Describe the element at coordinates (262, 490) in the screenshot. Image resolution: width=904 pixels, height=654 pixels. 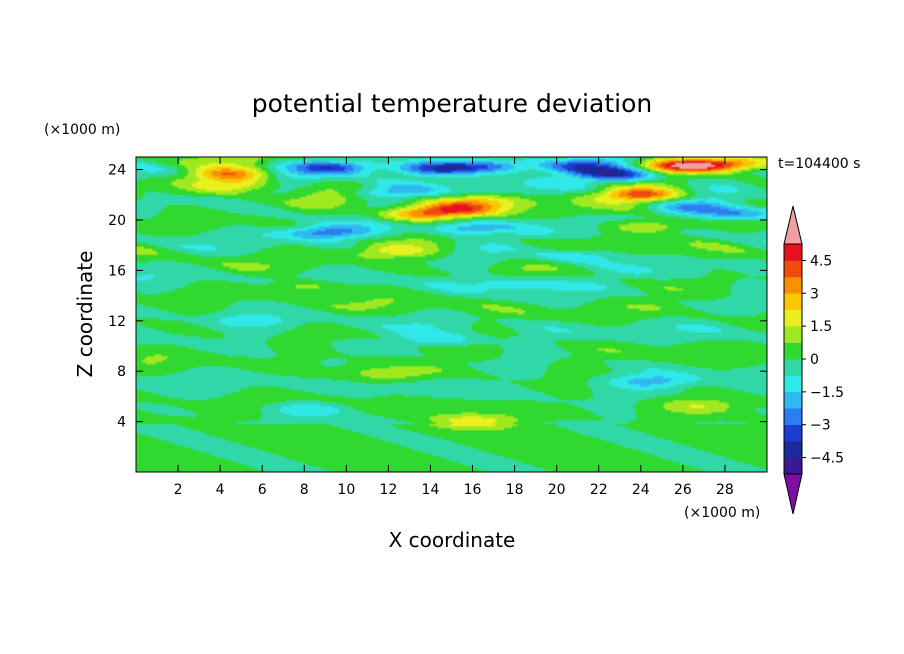
I see `x-tick-label: 6` at that location.